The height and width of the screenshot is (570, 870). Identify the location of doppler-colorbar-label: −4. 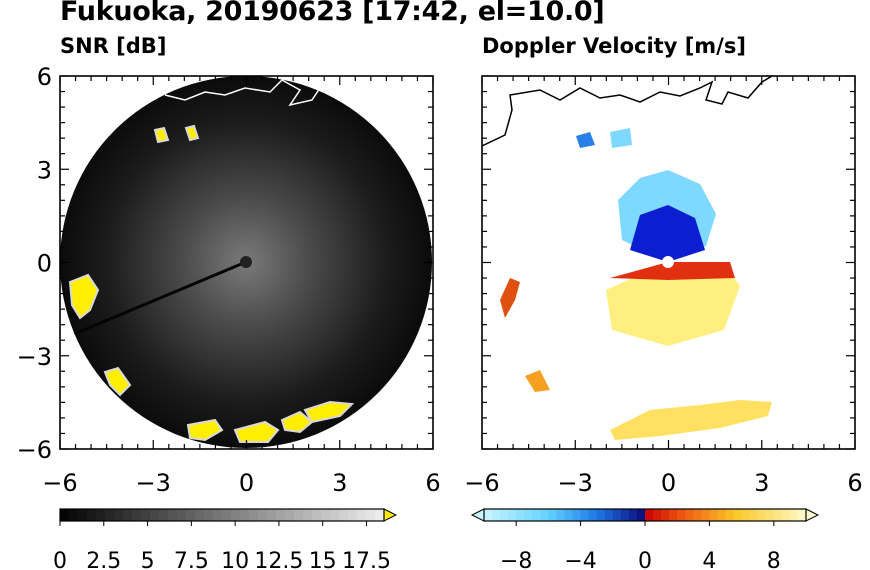
(580, 559).